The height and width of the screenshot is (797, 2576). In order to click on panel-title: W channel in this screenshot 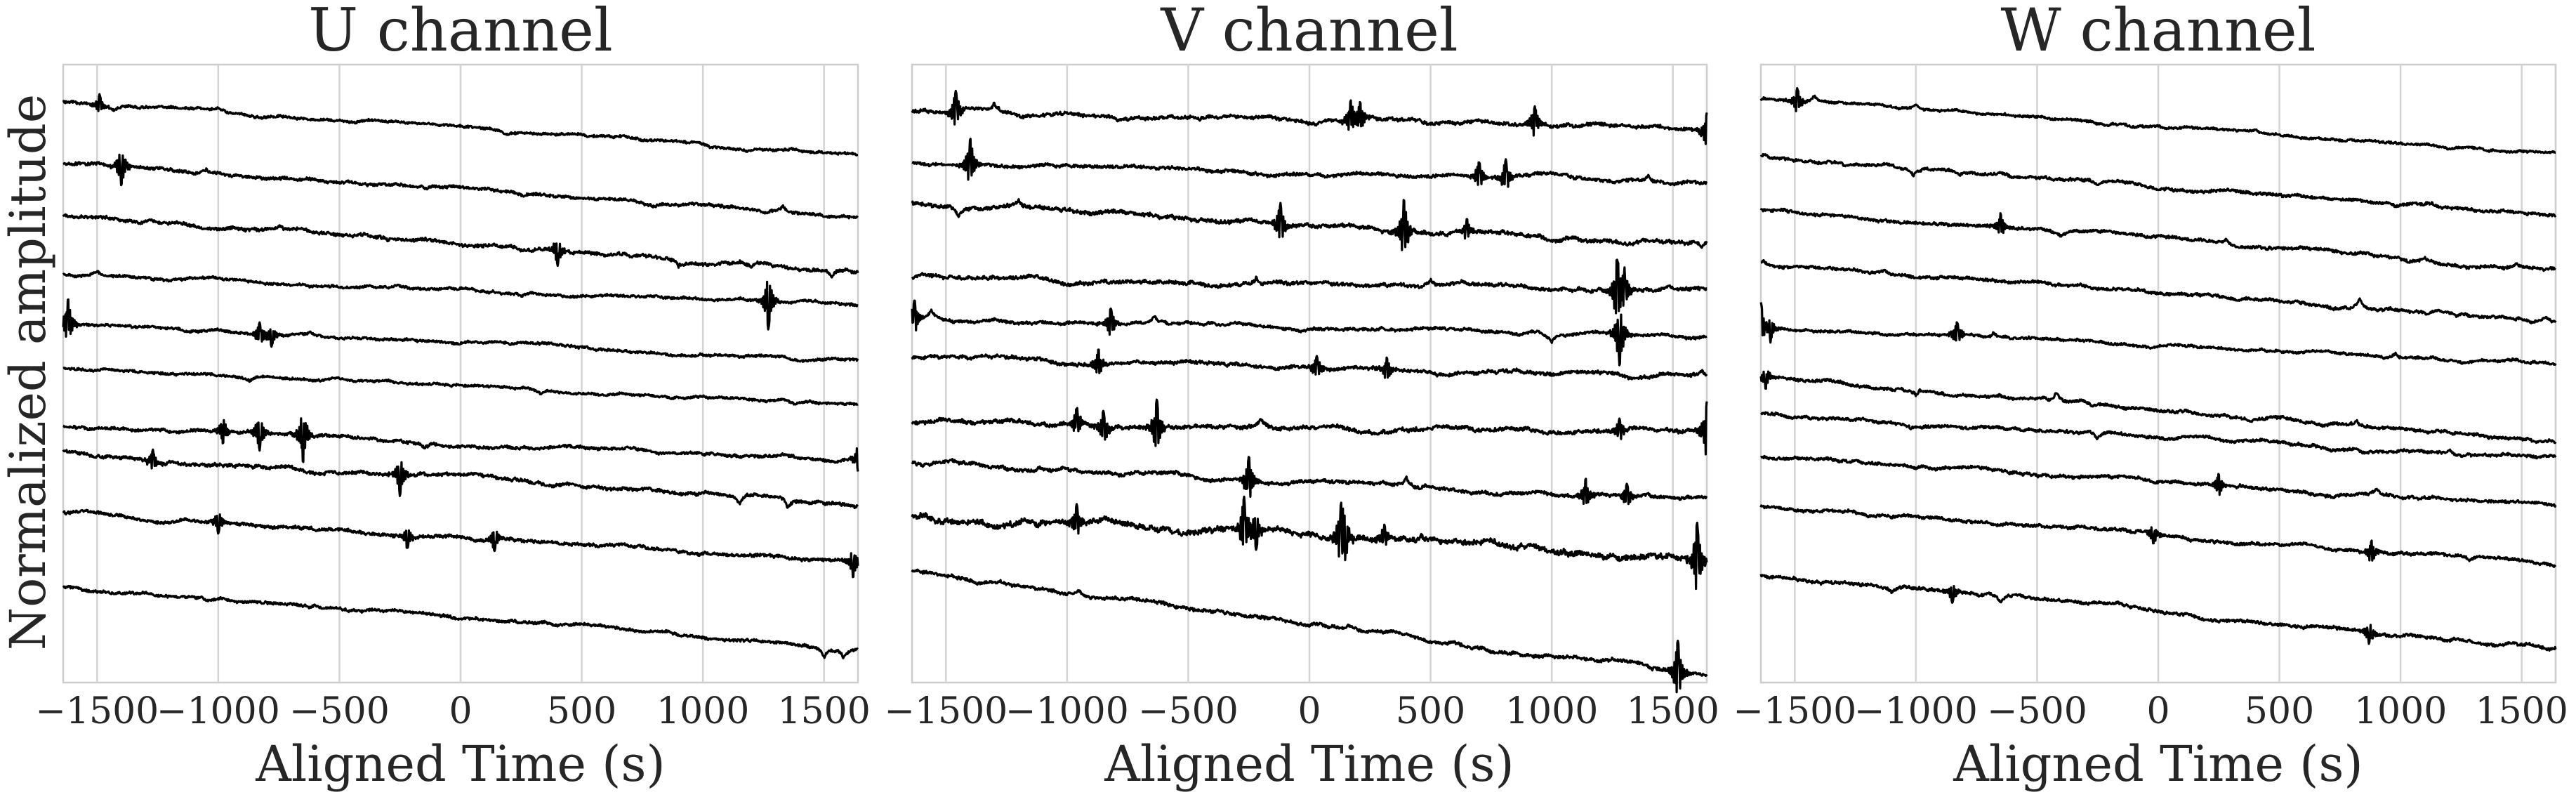, I will do `click(2158, 32)`.